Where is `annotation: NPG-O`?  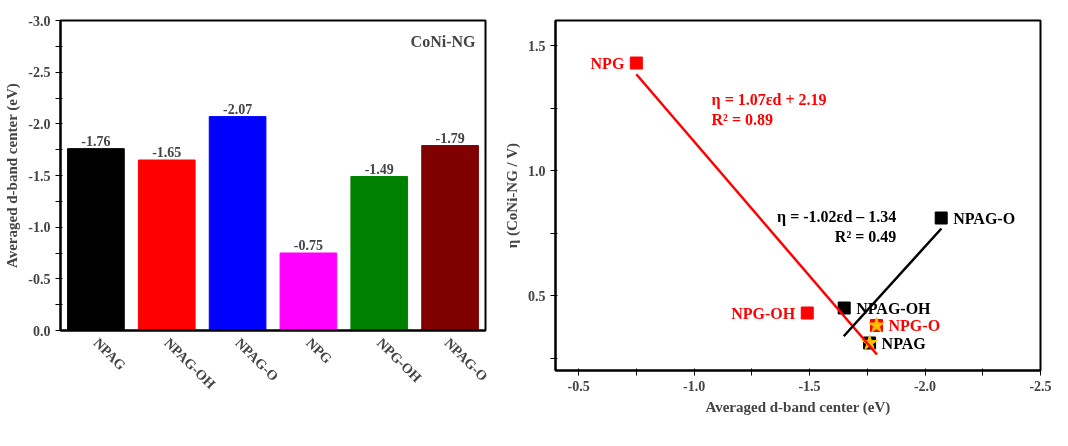
annotation: NPG-O is located at coordinates (914, 325).